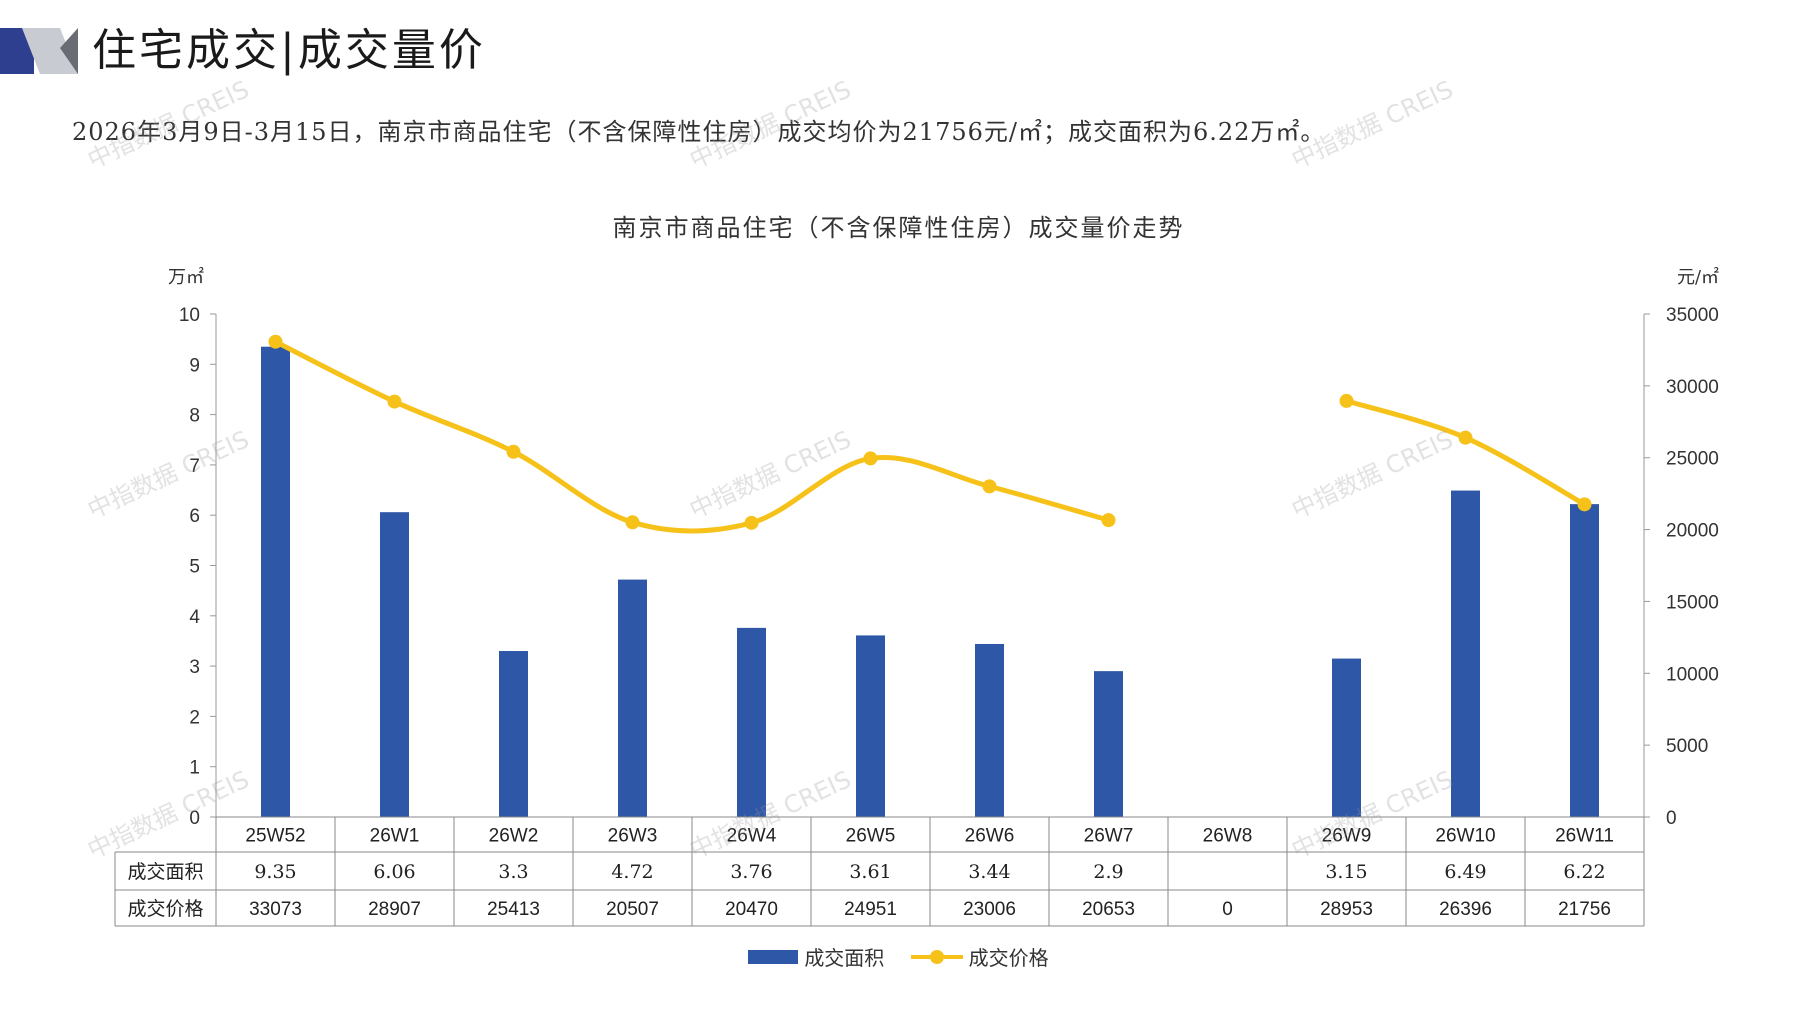 This screenshot has width=1797, height=1010. What do you see at coordinates (1584, 836) in the screenshot?
I see `category-label-26W11: 26W11` at bounding box center [1584, 836].